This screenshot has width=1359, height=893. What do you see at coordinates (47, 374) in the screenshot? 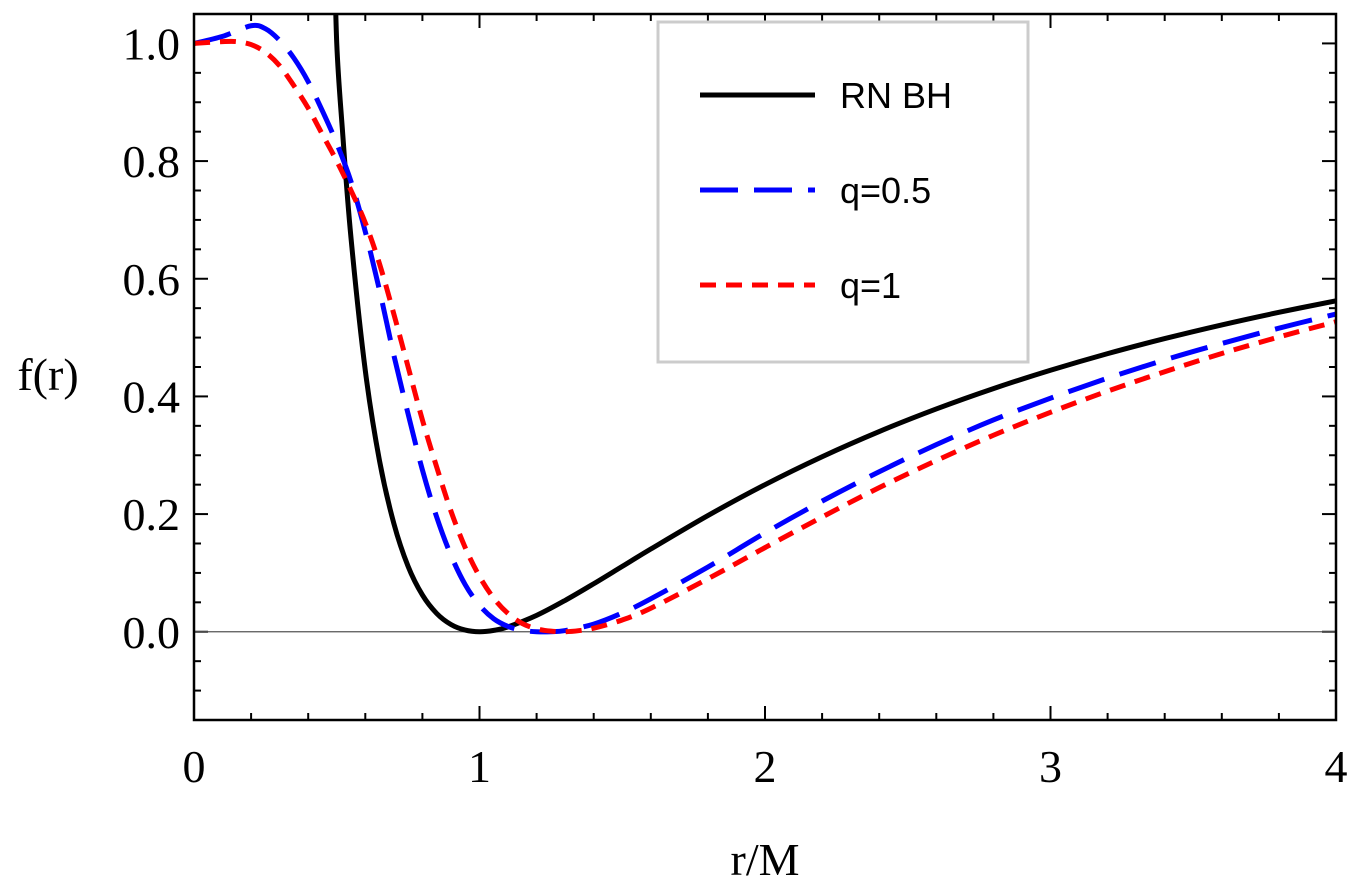
I see `y-axis-label: f(r)` at bounding box center [47, 374].